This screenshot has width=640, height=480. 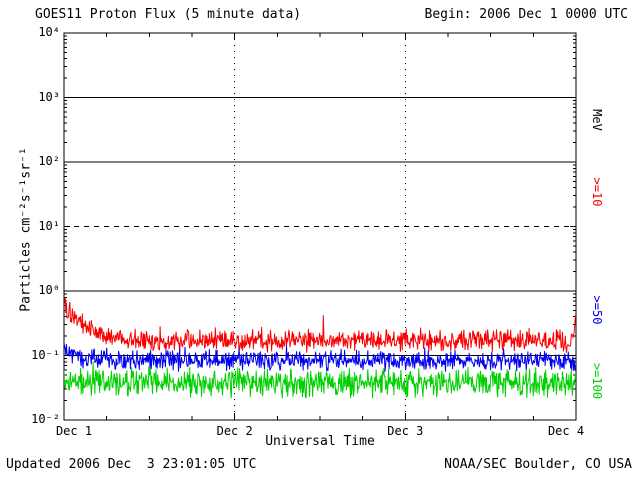 What do you see at coordinates (168, 14) in the screenshot?
I see `chart-title: GOES11 Proton Flux (5 minute data)` at bounding box center [168, 14].